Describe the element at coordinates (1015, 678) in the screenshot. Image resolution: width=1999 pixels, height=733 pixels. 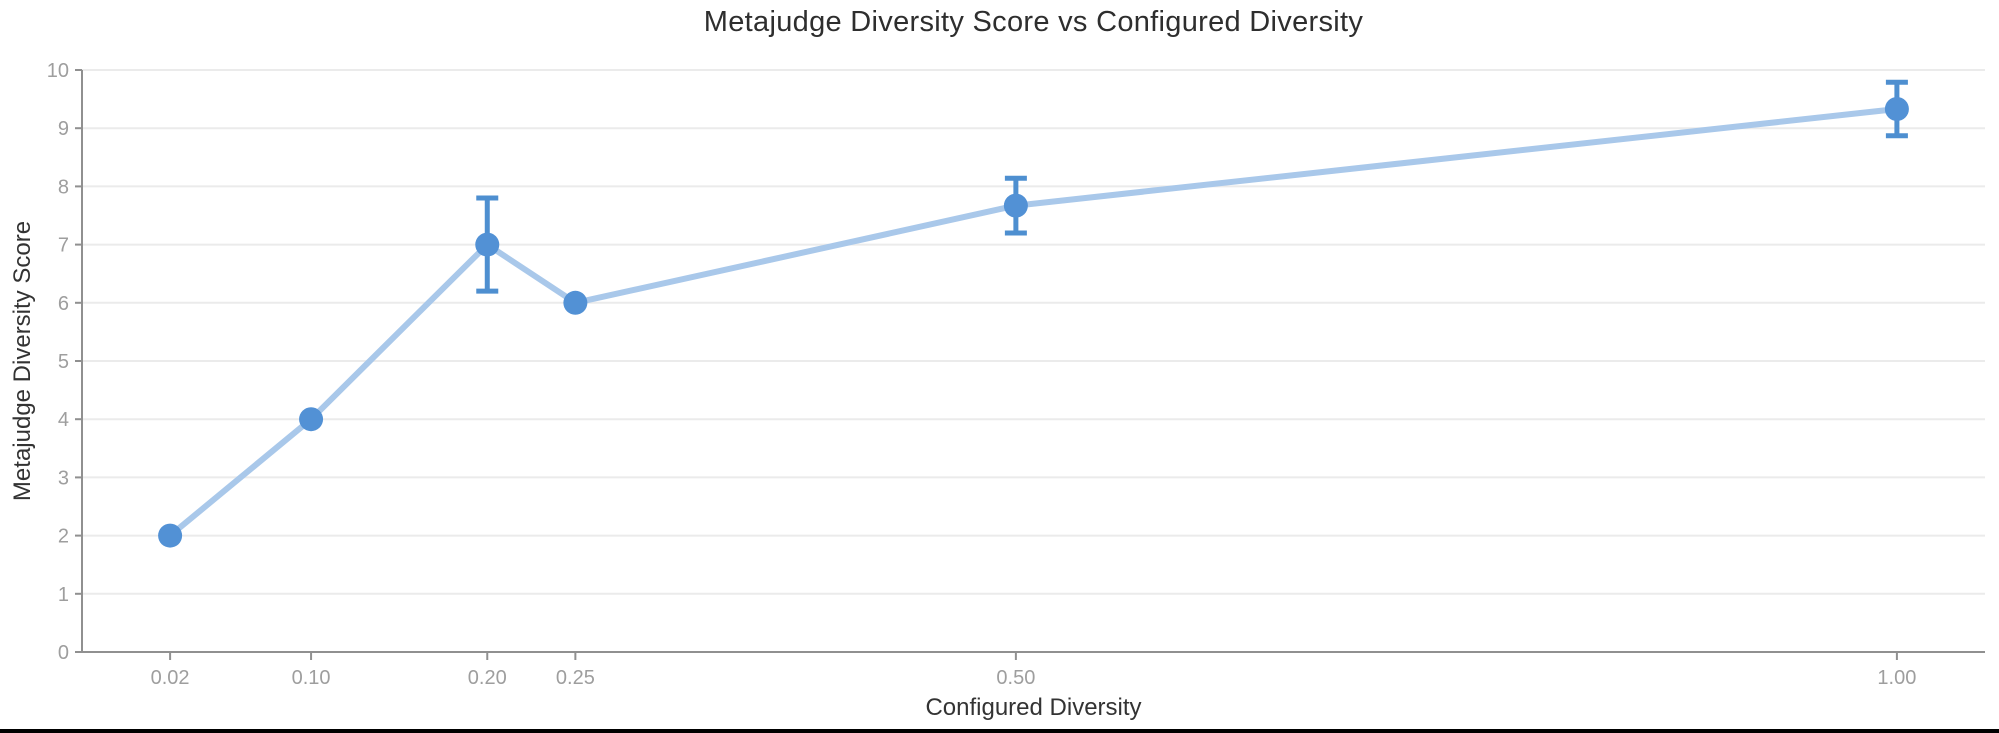
I see `x-tick-label: 0.50` at that location.